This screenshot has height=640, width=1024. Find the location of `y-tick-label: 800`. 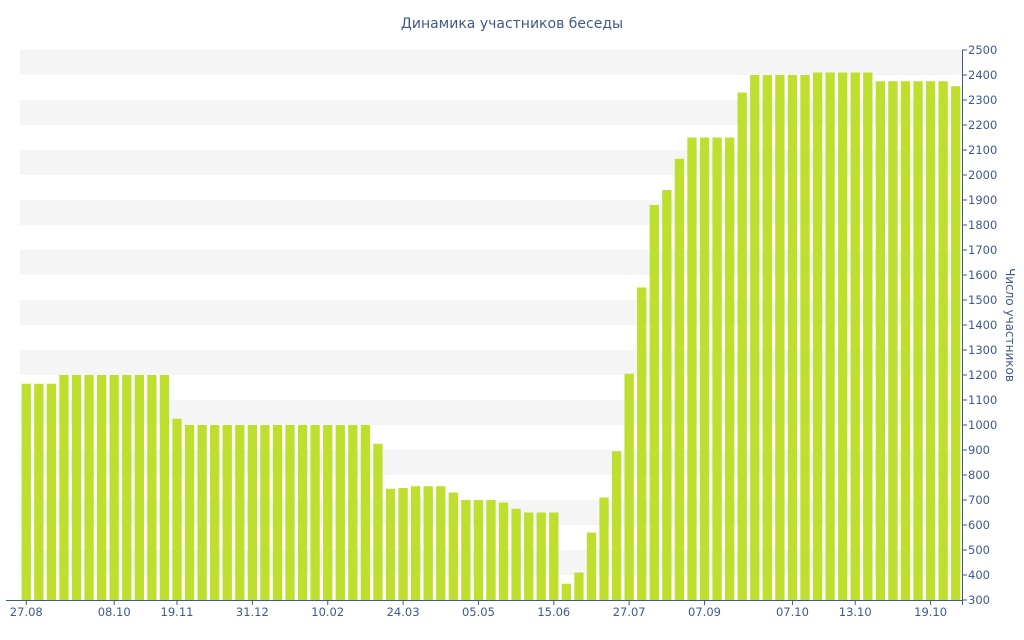

y-tick-label: 800 is located at coordinates (979, 475).